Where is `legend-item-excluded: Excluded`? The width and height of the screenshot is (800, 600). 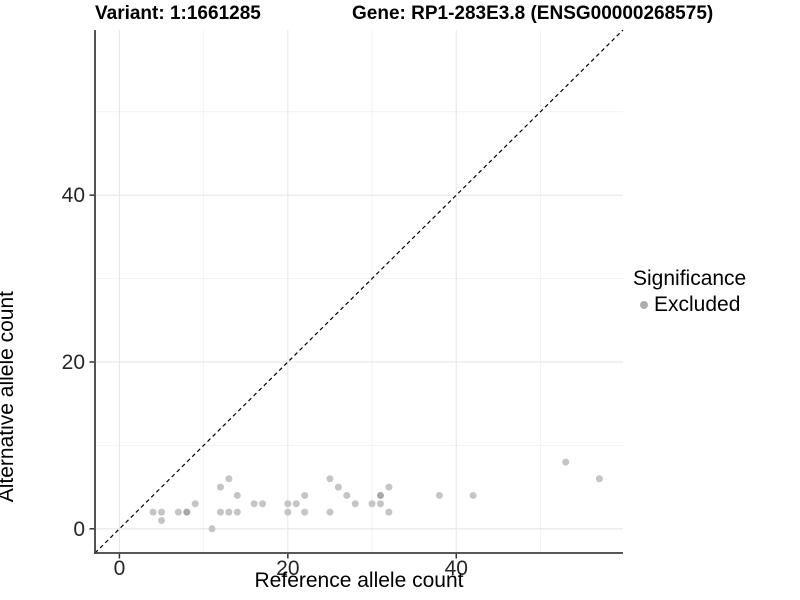
legend-item-excluded: Excluded is located at coordinates (693, 305).